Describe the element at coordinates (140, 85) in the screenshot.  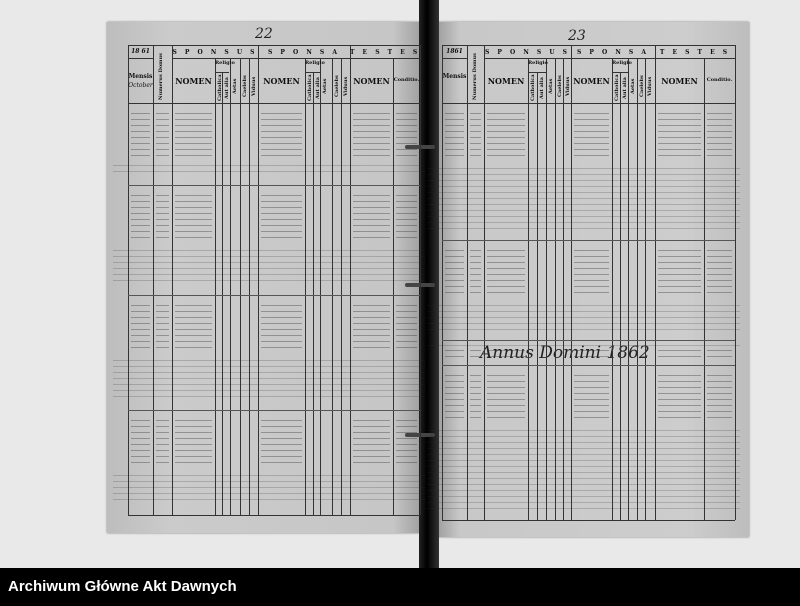
I see `month-value: October` at that location.